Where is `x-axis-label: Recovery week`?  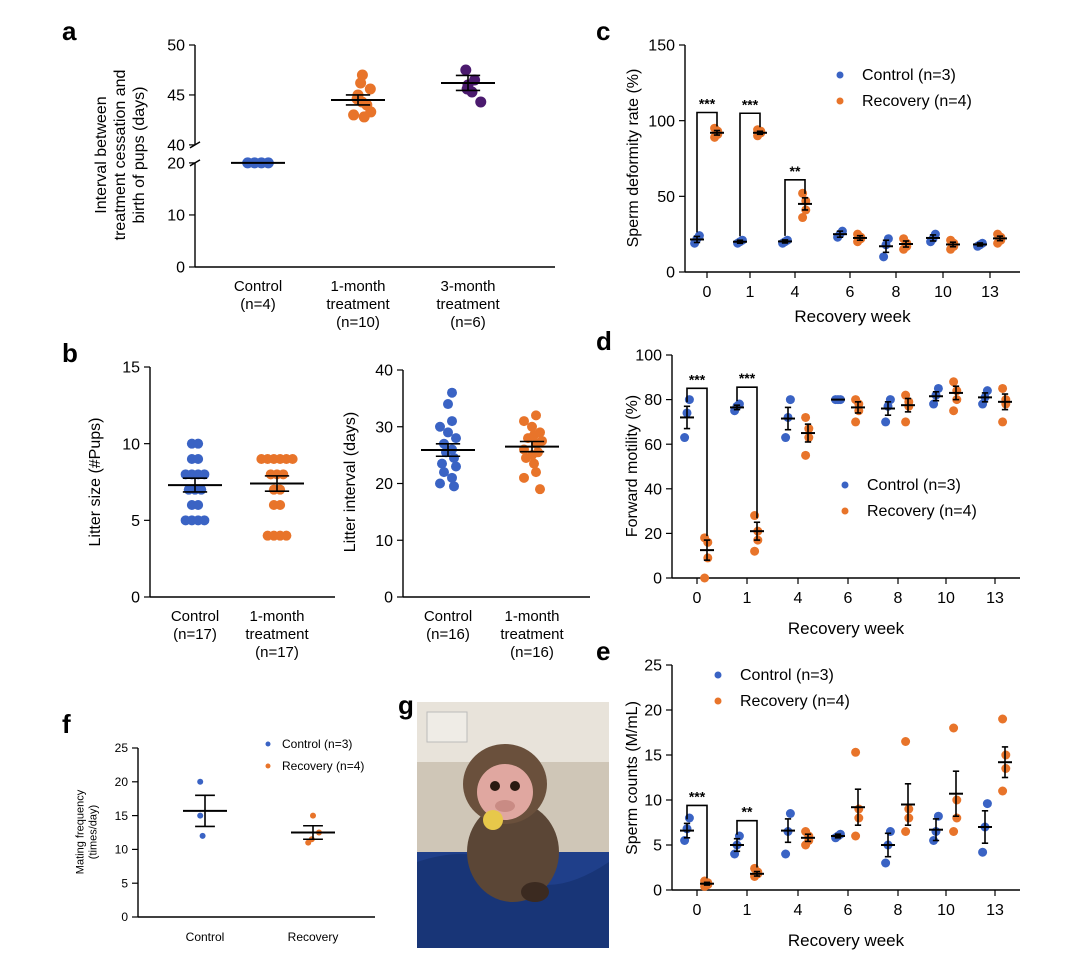
x-axis-label: Recovery week is located at coordinates (846, 940).